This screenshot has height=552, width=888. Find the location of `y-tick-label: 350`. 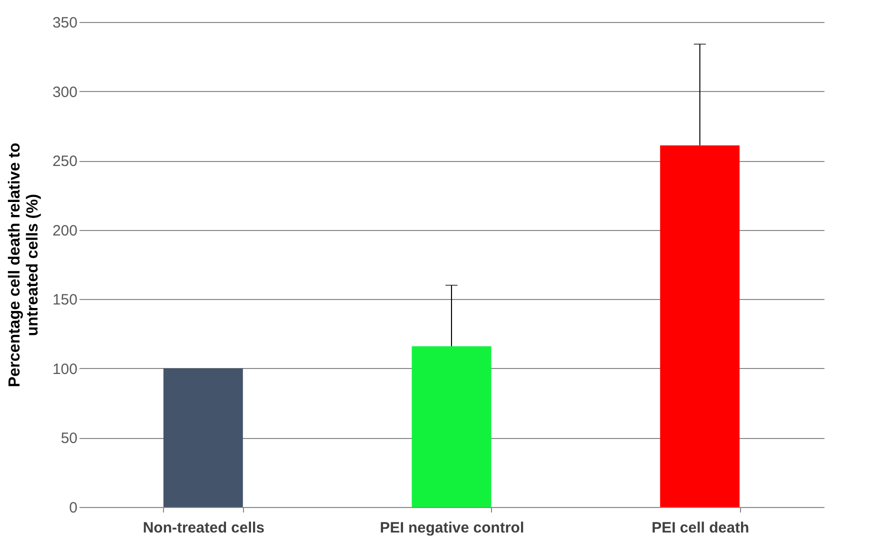

y-tick-label: 350 is located at coordinates (65, 23).